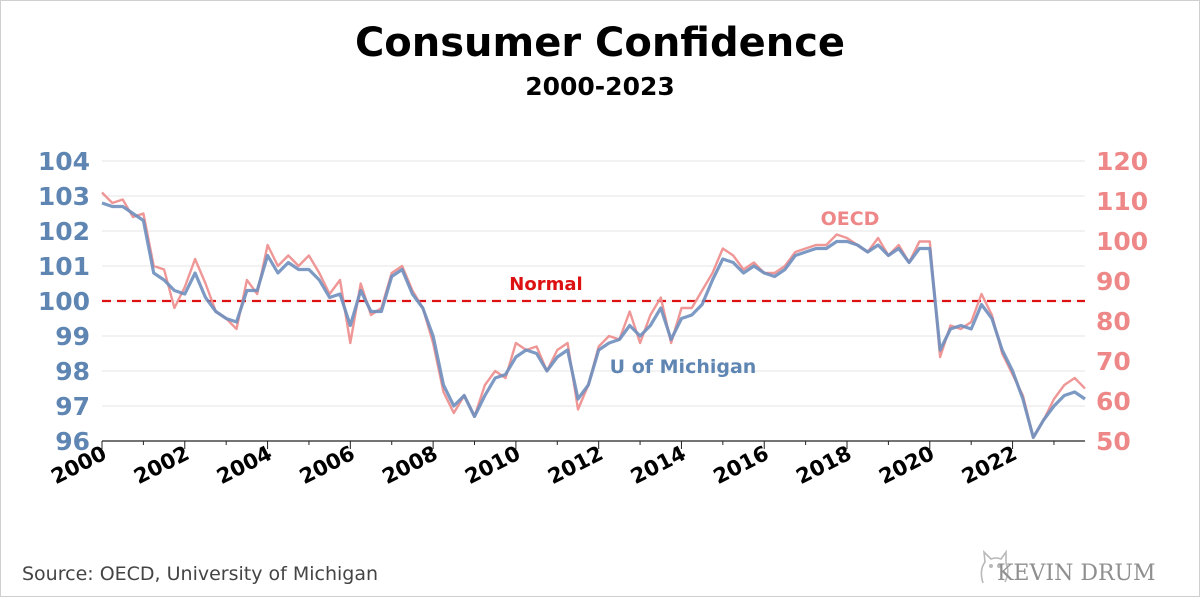  Describe the element at coordinates (64, 231) in the screenshot. I see `left-axis-tick-label: 102` at that location.